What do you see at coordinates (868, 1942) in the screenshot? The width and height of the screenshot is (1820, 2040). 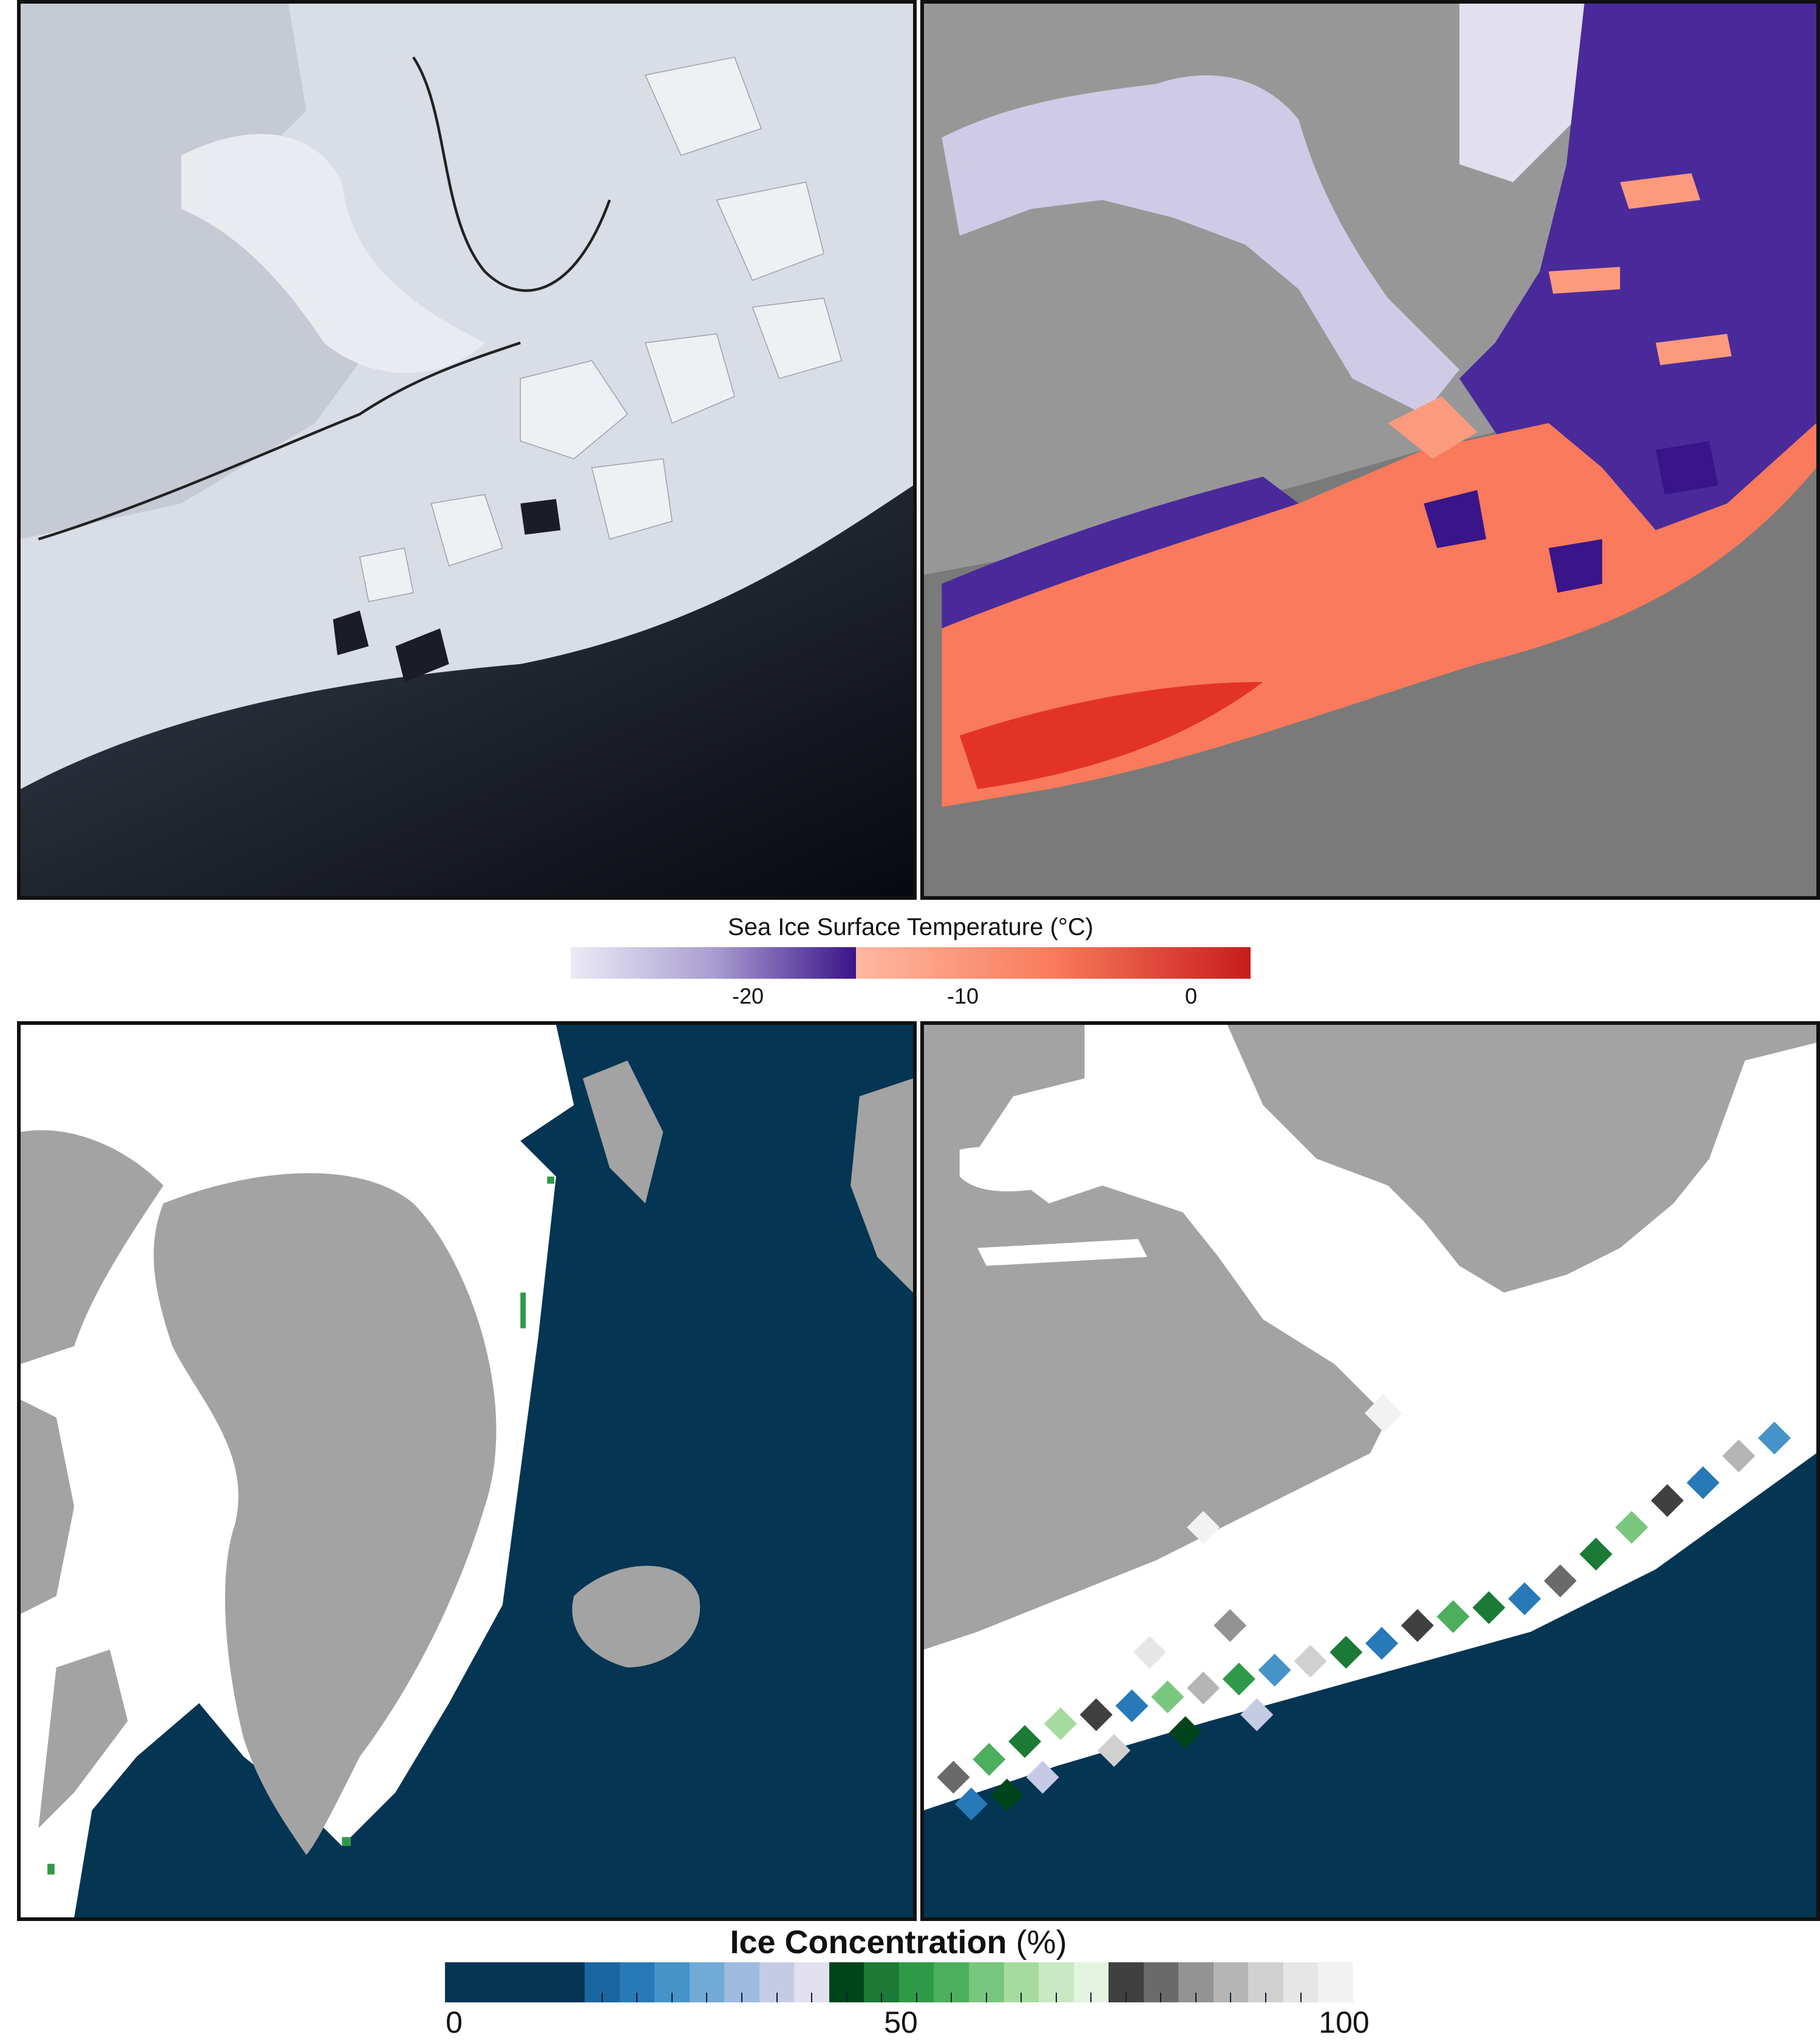 I see `ice-colorbar-title-bold: Ice Concentration` at bounding box center [868, 1942].